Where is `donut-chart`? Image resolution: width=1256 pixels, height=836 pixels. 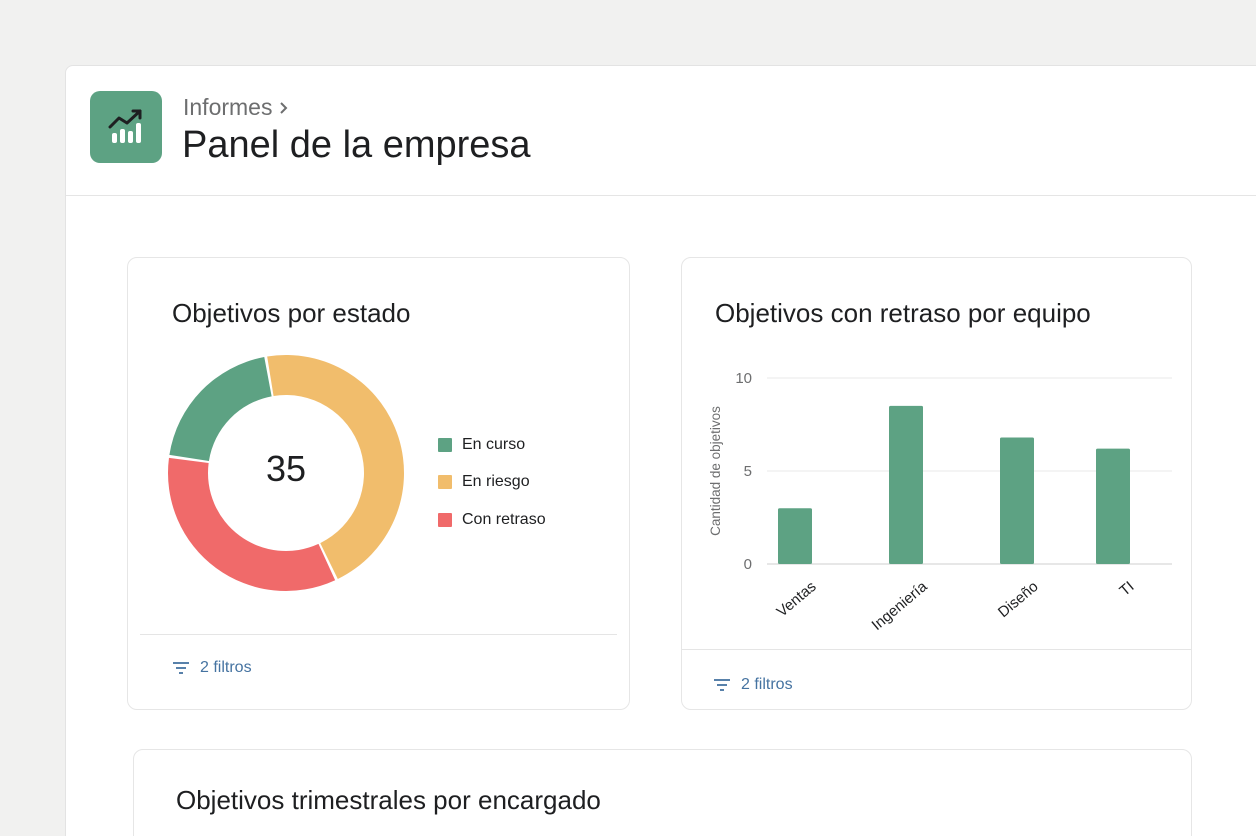 donut-chart is located at coordinates (286, 473).